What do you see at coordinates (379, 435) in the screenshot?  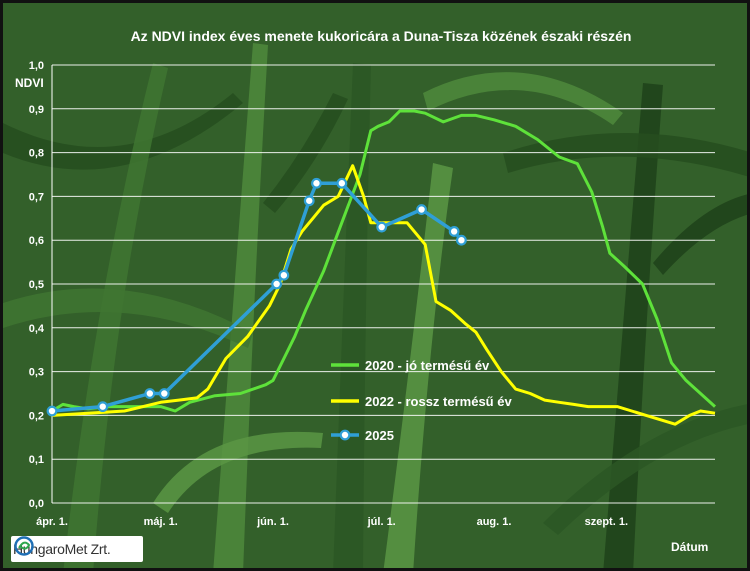 I see `legend-label: 2025` at bounding box center [379, 435].